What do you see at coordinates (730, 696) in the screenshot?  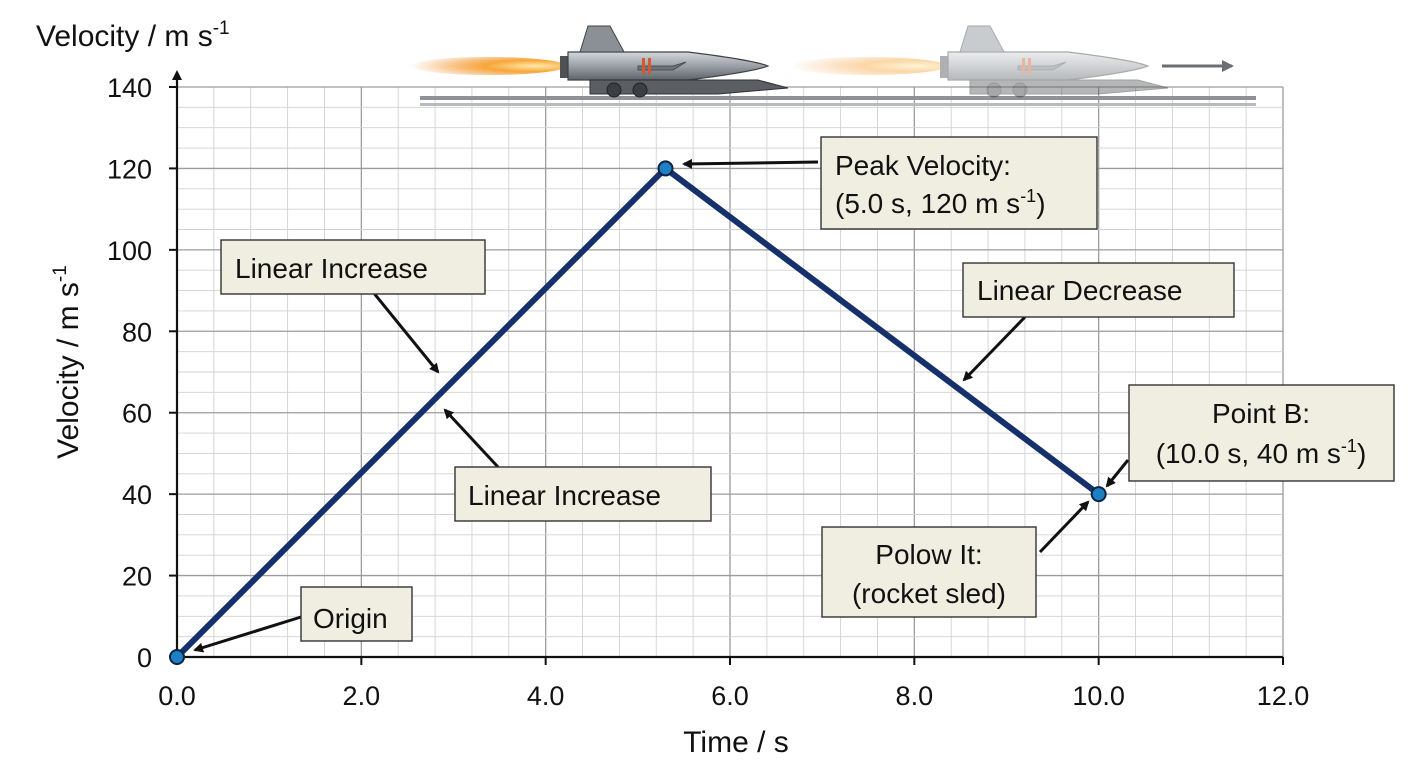 I see `x-tick-label: 6.0` at bounding box center [730, 696].